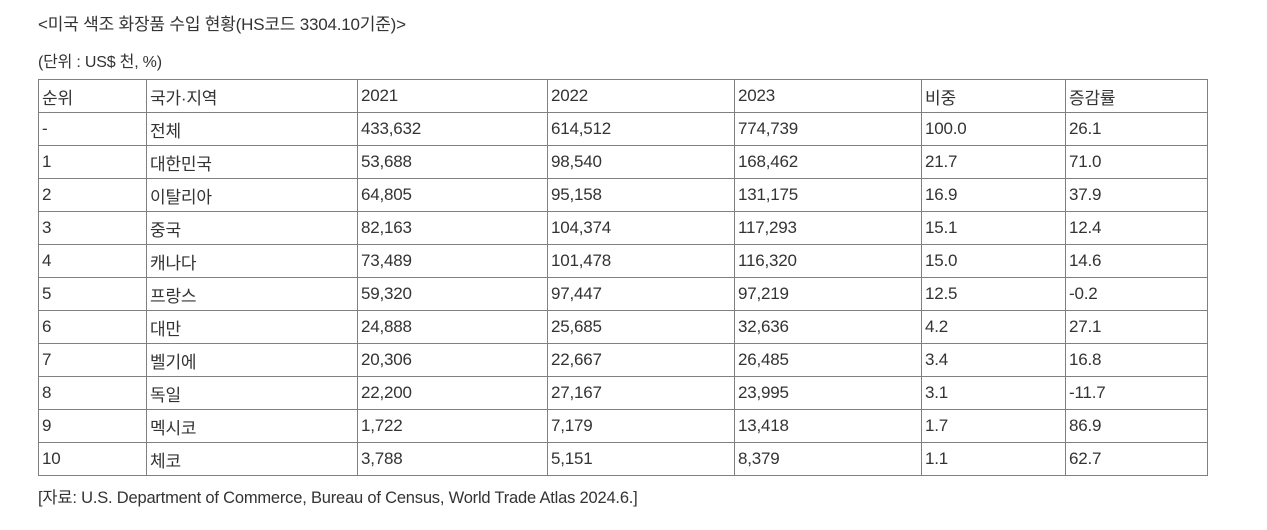 Image resolution: width=1267 pixels, height=530 pixels. What do you see at coordinates (252, 195) in the screenshot?
I see `table-cell: 이탈리아` at bounding box center [252, 195].